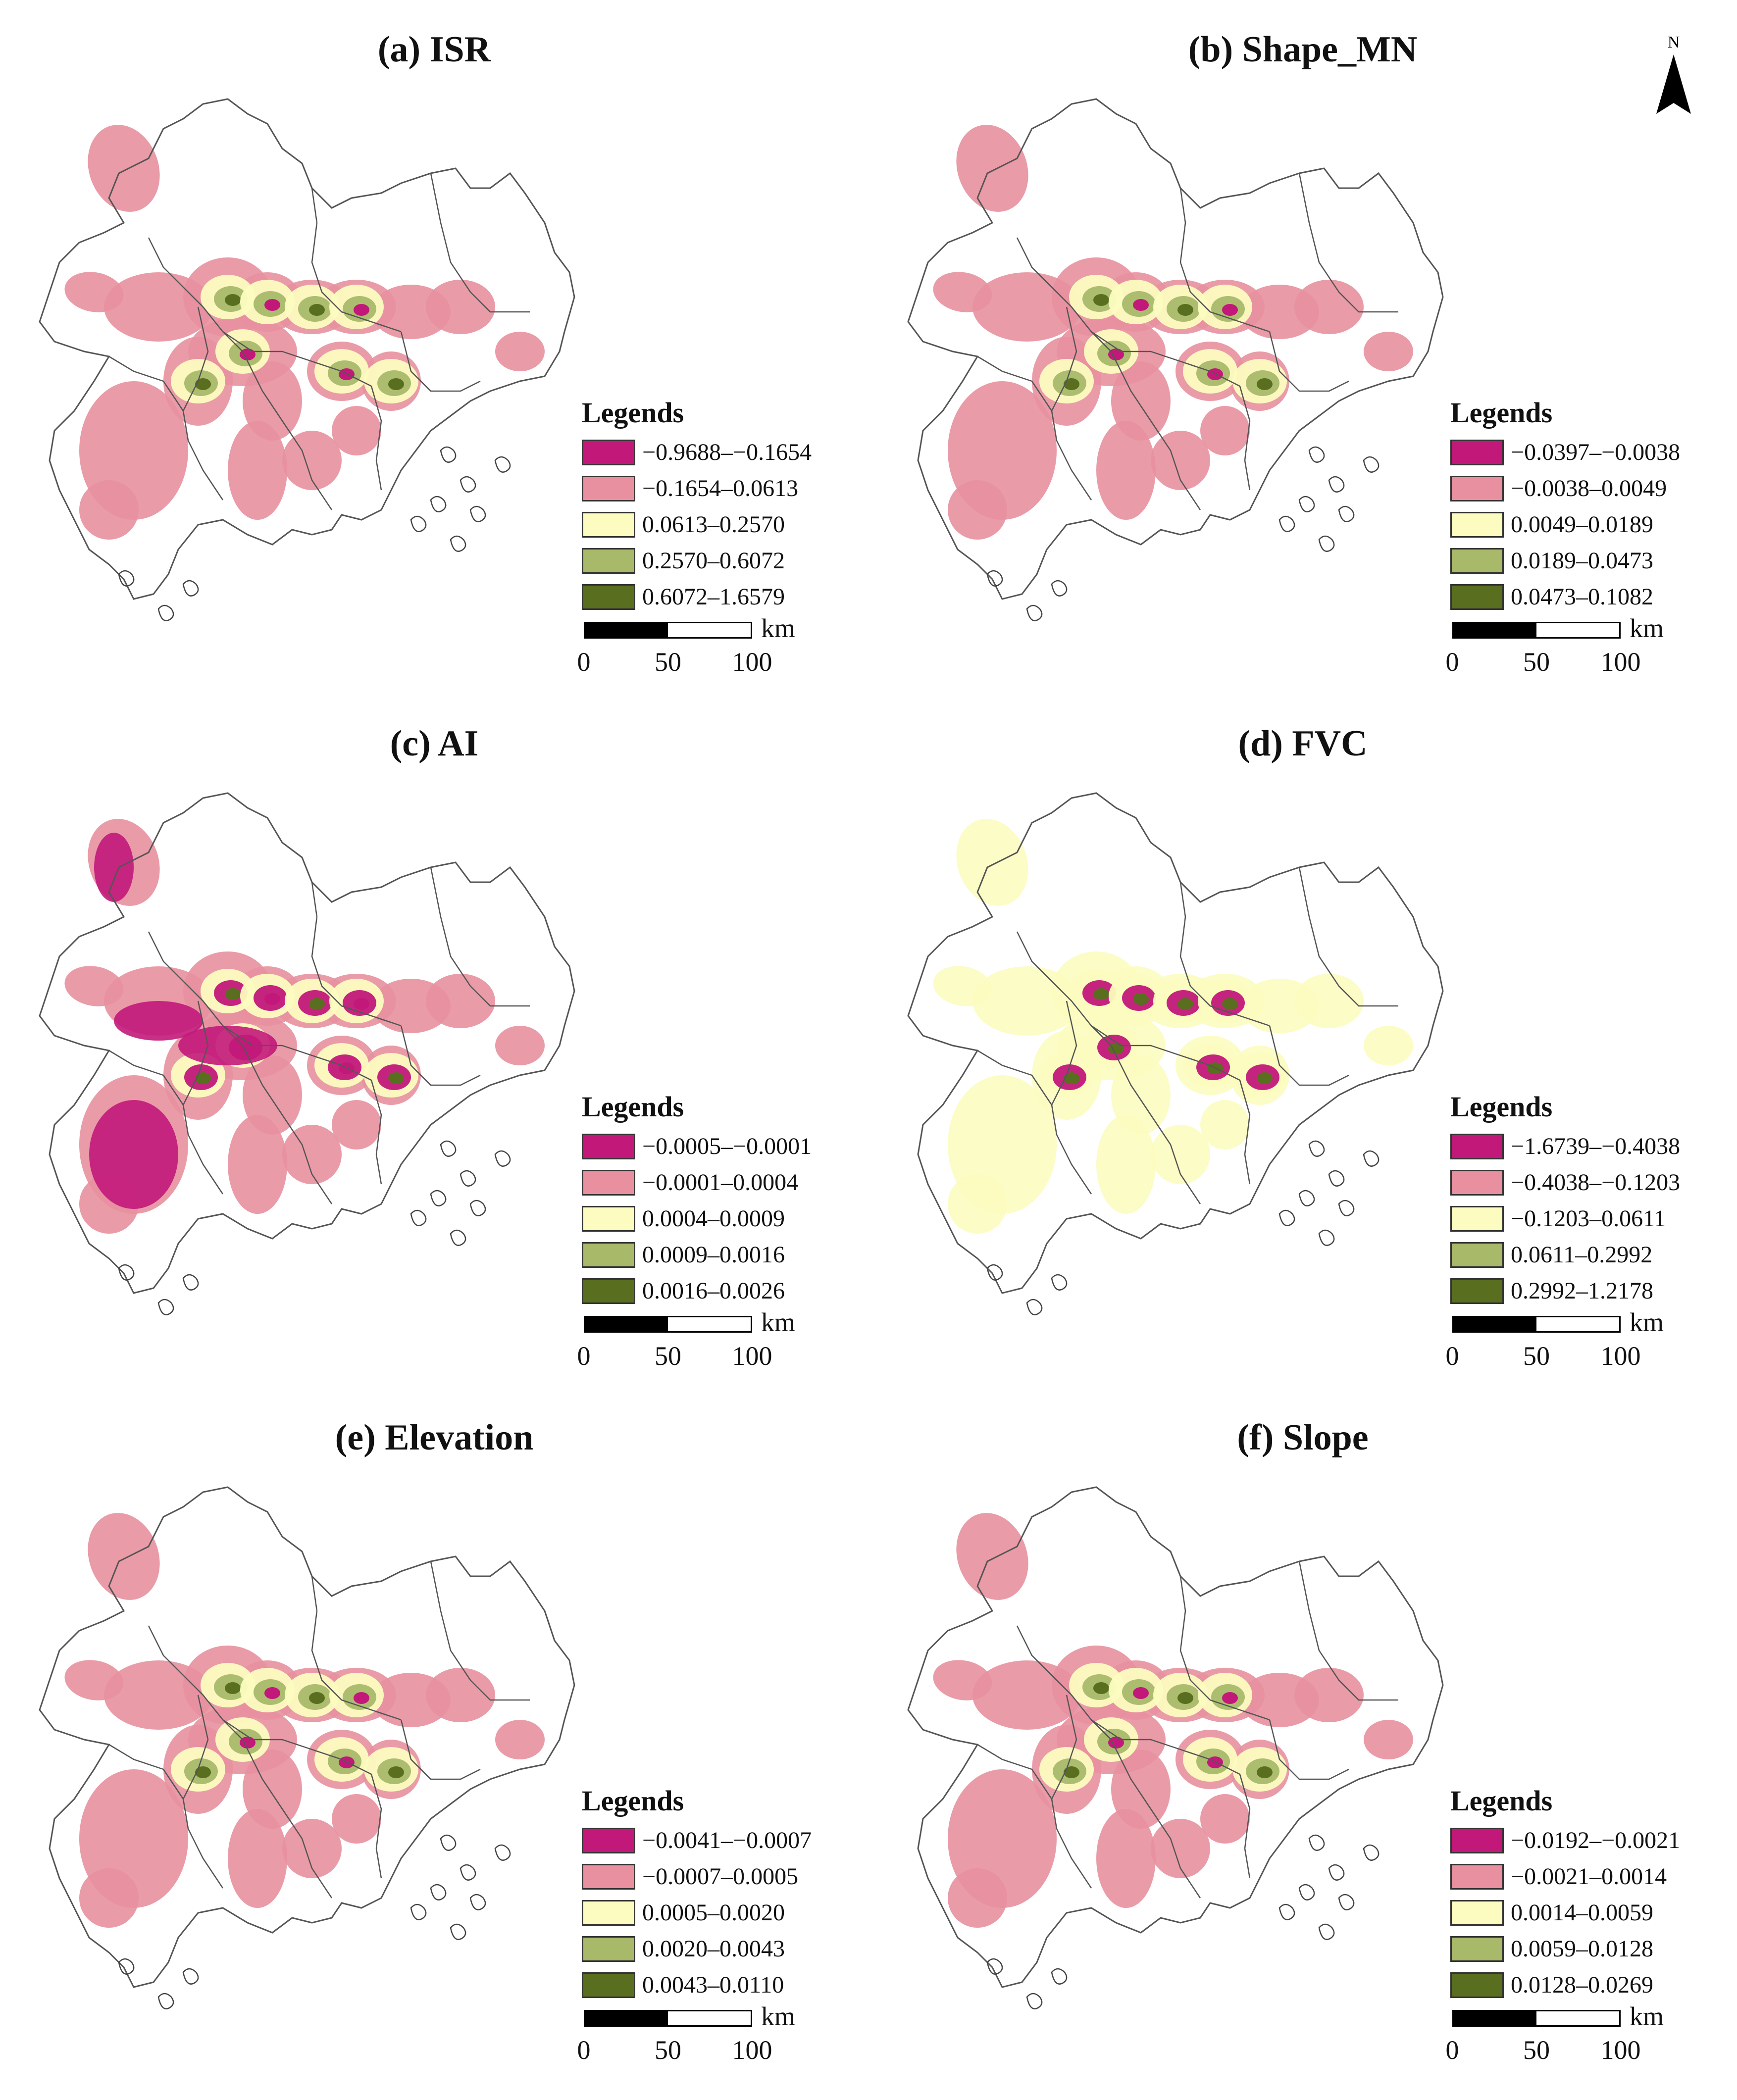 The height and width of the screenshot is (2100, 1737). I want to click on legend-item: 0.0189–0.0473, so click(1589, 561).